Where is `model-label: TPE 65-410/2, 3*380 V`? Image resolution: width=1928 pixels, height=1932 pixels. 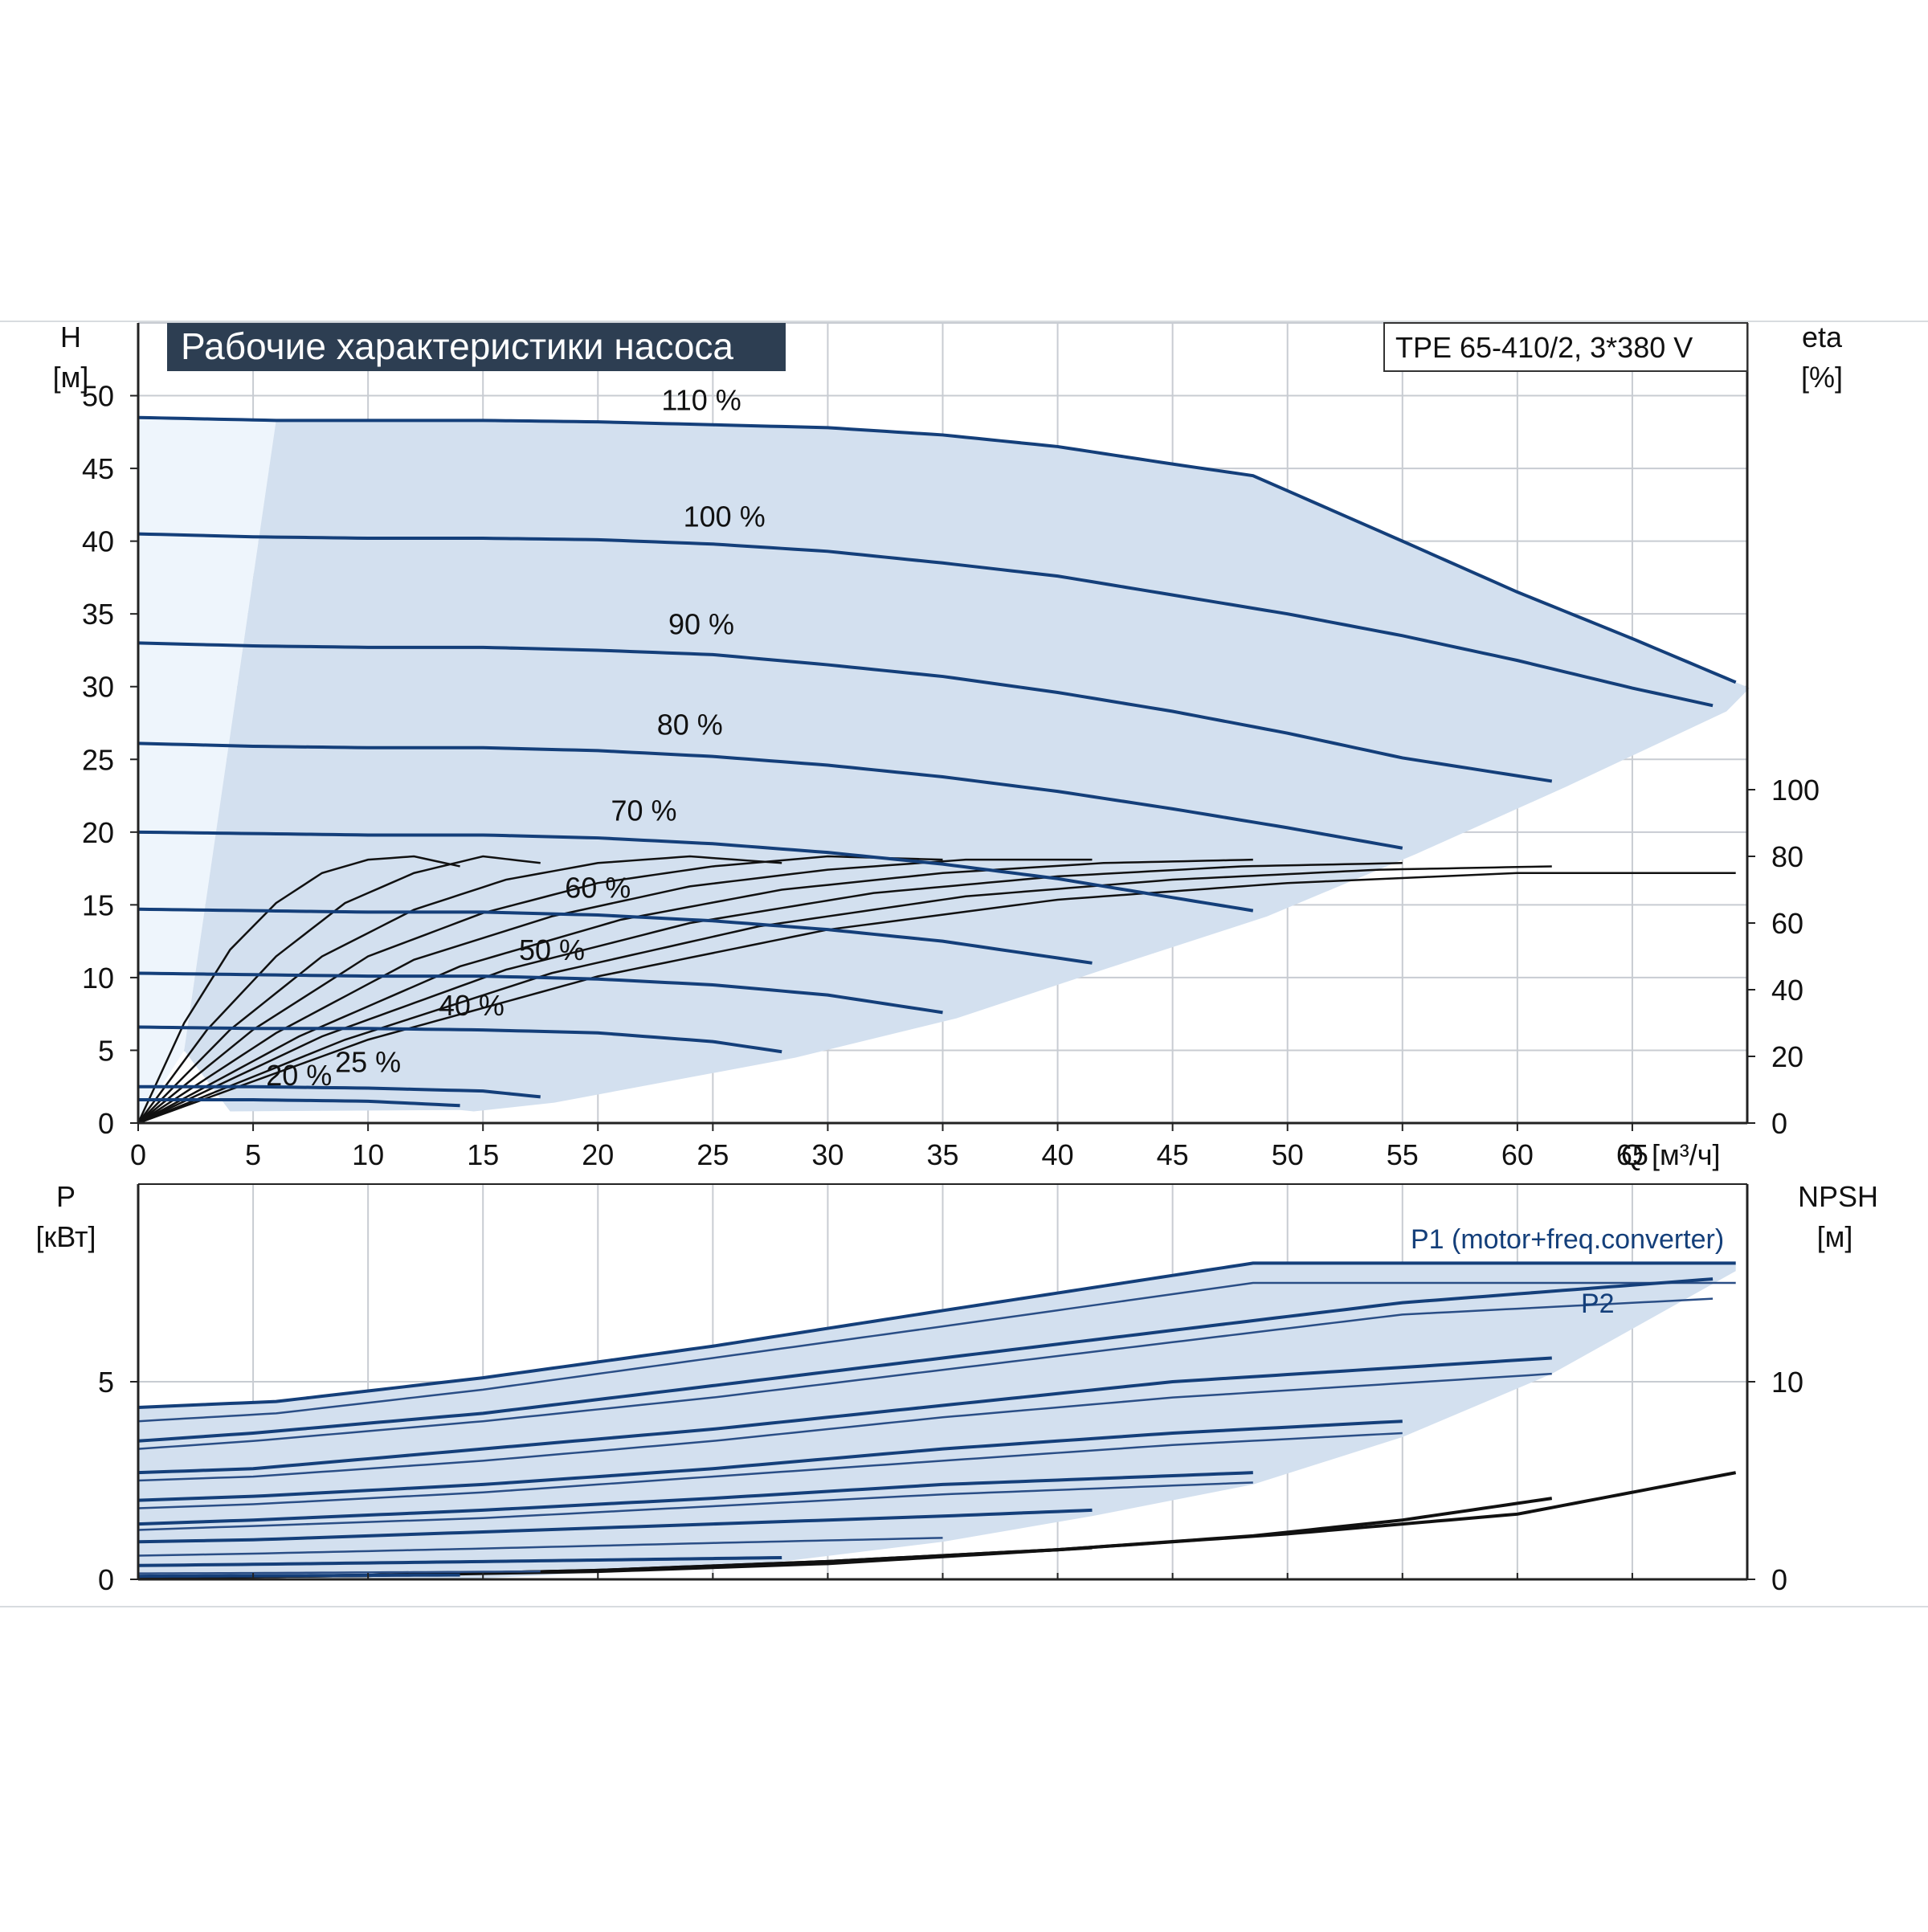
model-label: TPE 65-410/2, 3*380 V is located at coordinates (1544, 347).